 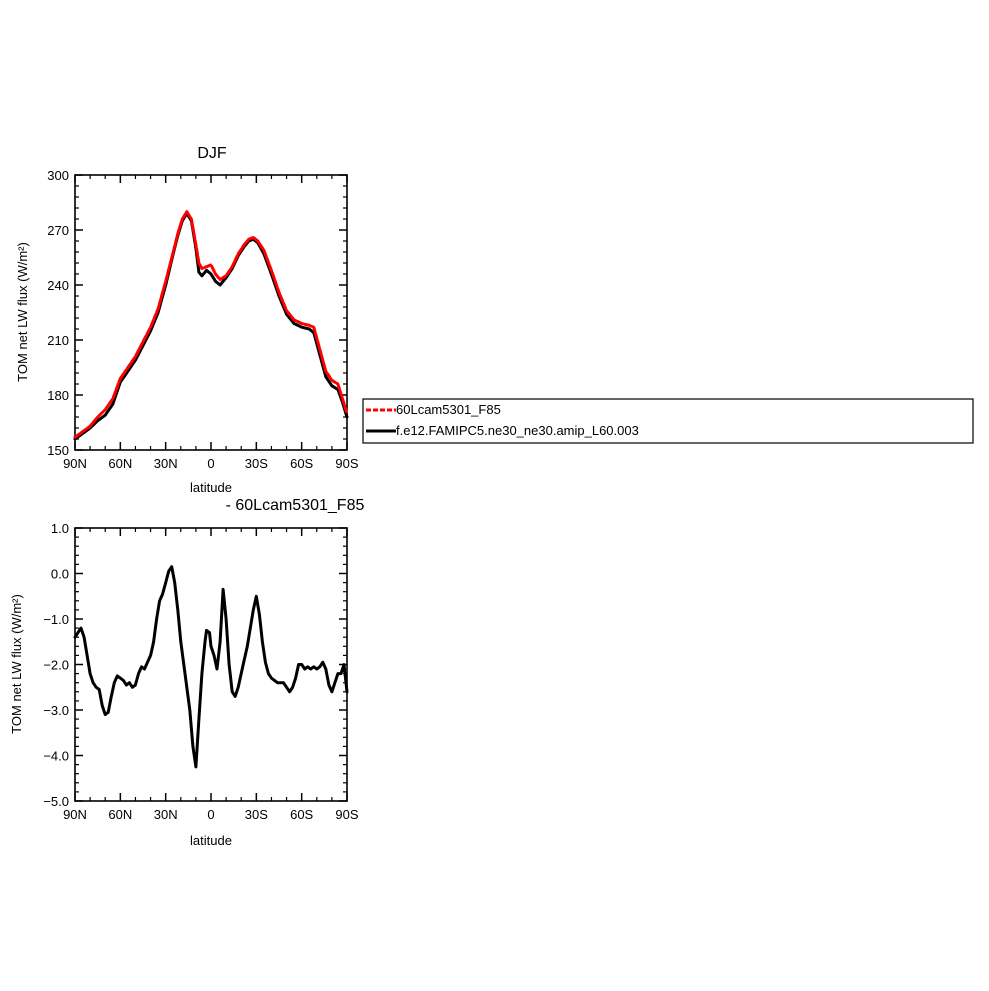 I want to click on top-x-tick-label: 30N, so click(x=166, y=463).